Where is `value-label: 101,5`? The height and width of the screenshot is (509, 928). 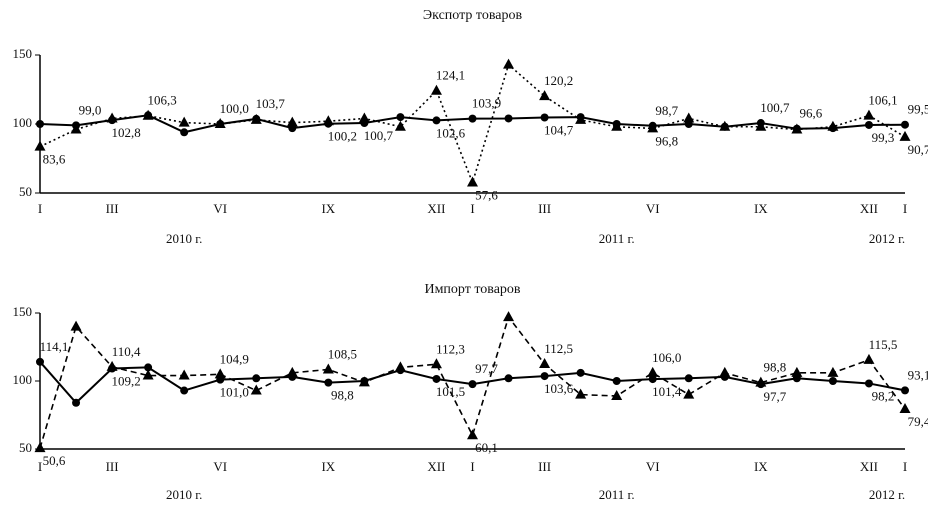
value-label: 101,5 is located at coordinates (450, 391).